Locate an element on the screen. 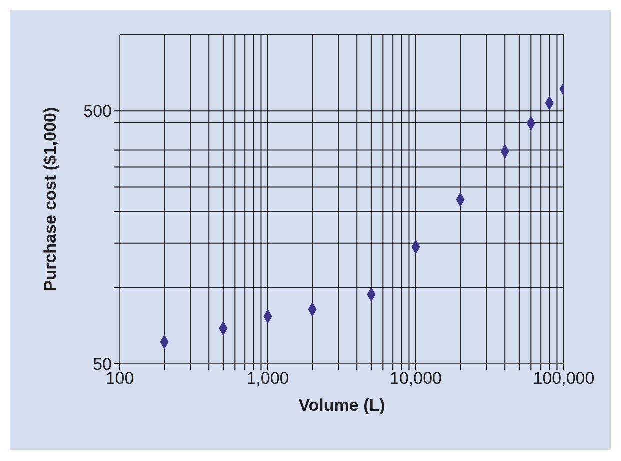 This screenshot has height=461, width=621. x-tick-label: 100,000 is located at coordinates (564, 378).